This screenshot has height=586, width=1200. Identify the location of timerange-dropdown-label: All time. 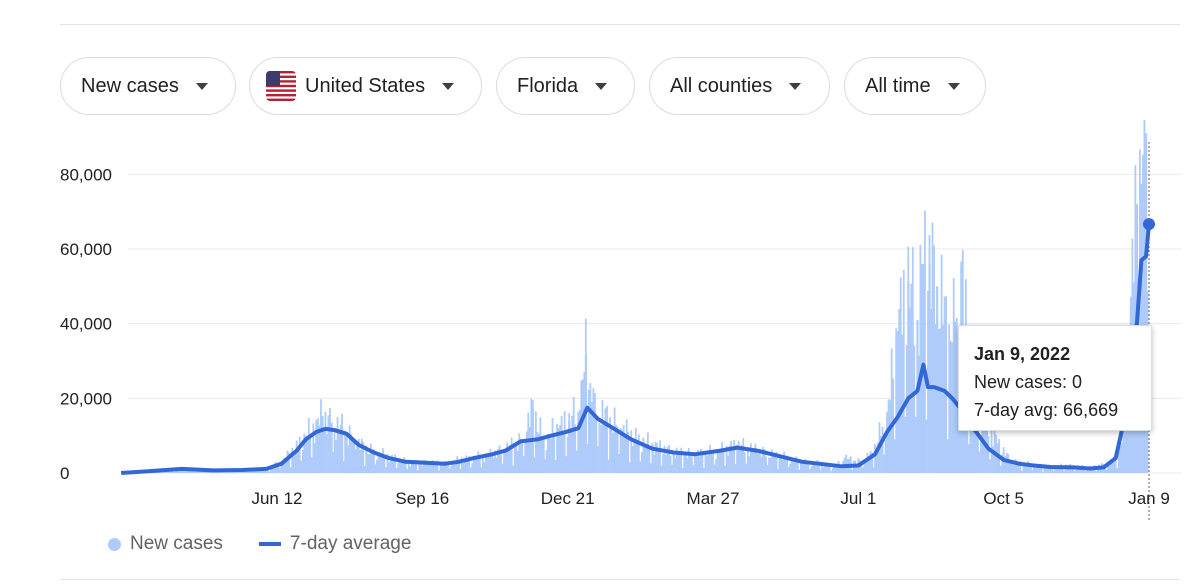
(898, 85).